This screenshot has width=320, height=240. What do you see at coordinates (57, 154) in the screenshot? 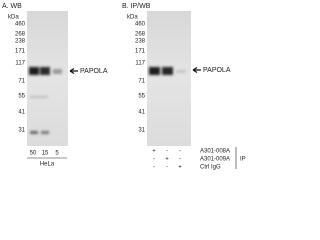
I see `lane-label: 5` at bounding box center [57, 154].